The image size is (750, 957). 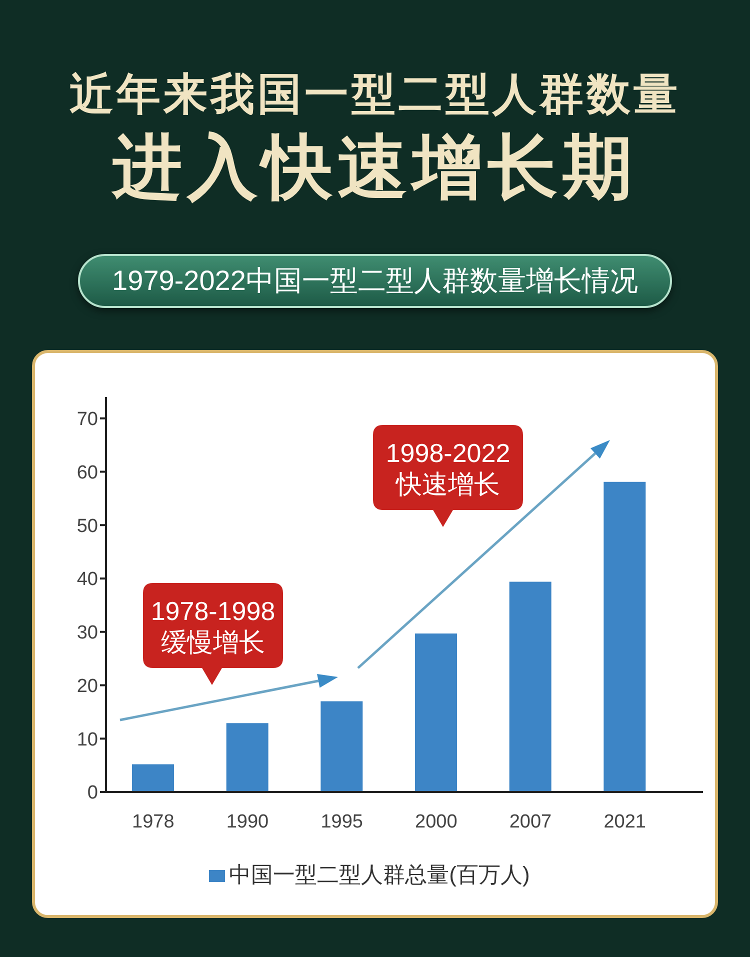 I want to click on y-tick-label: 70, so click(x=87, y=419).